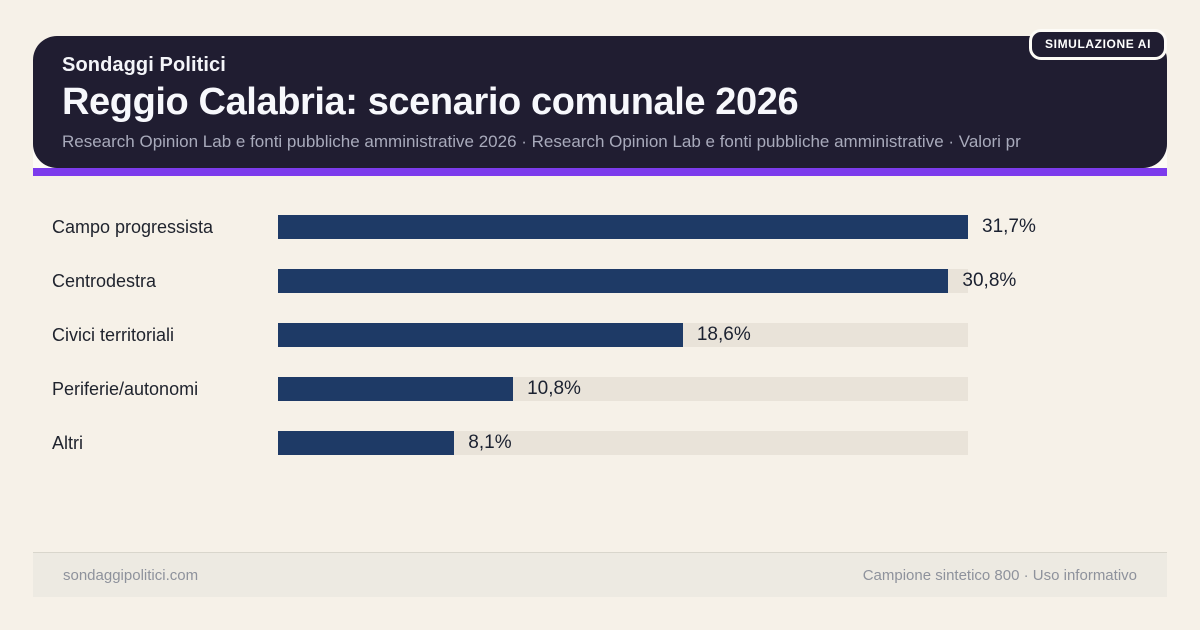 The image size is (1200, 630). I want to click on category-label: Altri, so click(67, 442).